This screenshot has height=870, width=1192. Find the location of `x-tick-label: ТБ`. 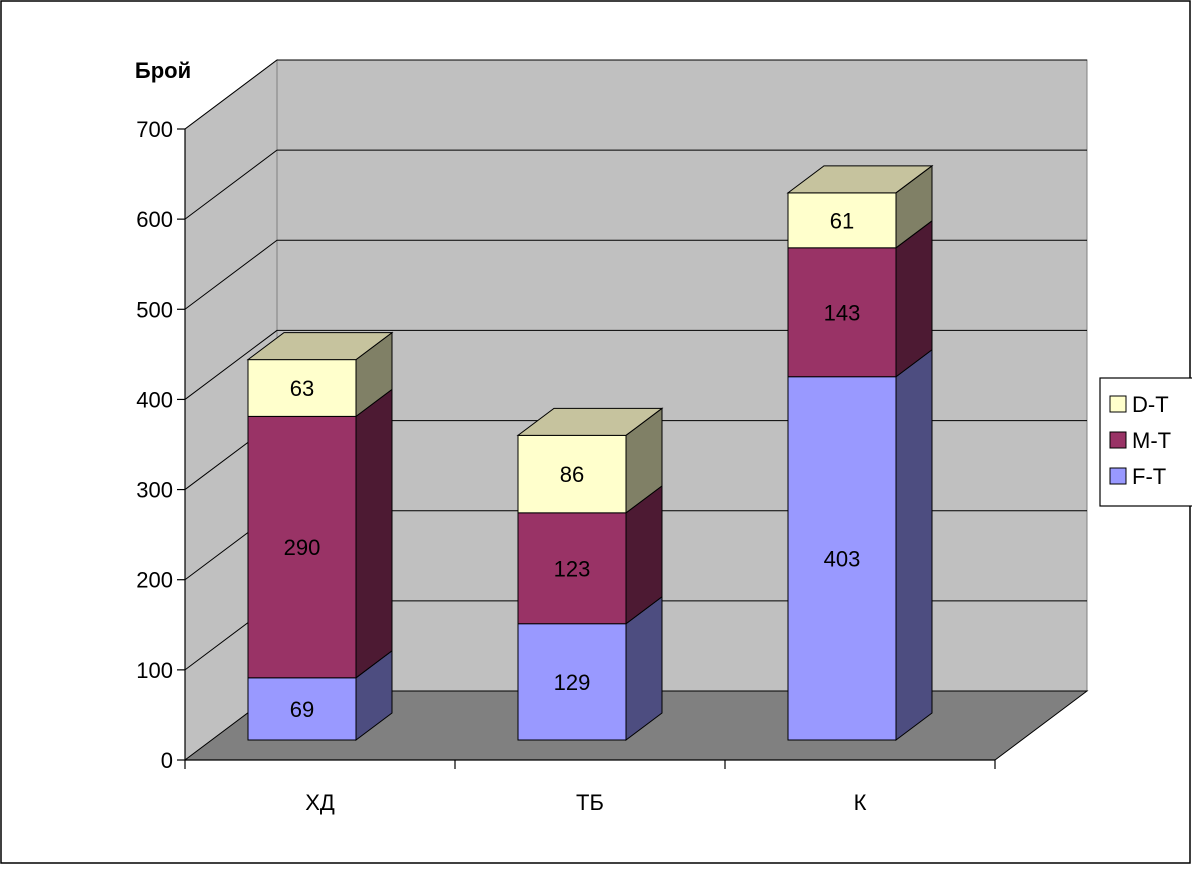

x-tick-label: ТБ is located at coordinates (590, 802).